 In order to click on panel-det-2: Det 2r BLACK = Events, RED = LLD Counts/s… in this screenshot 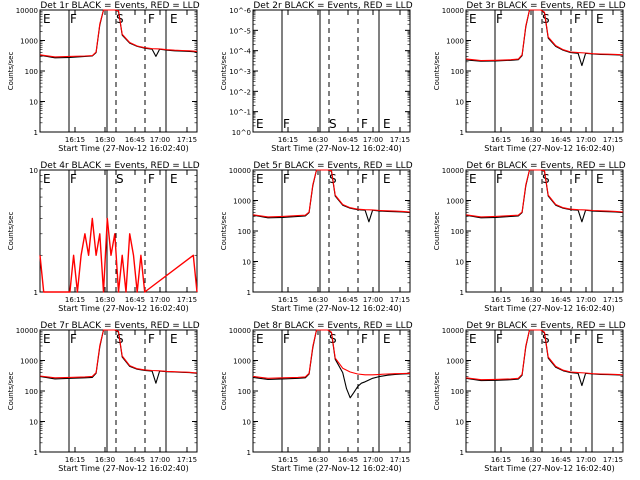, I will do `click(316, 77)`.